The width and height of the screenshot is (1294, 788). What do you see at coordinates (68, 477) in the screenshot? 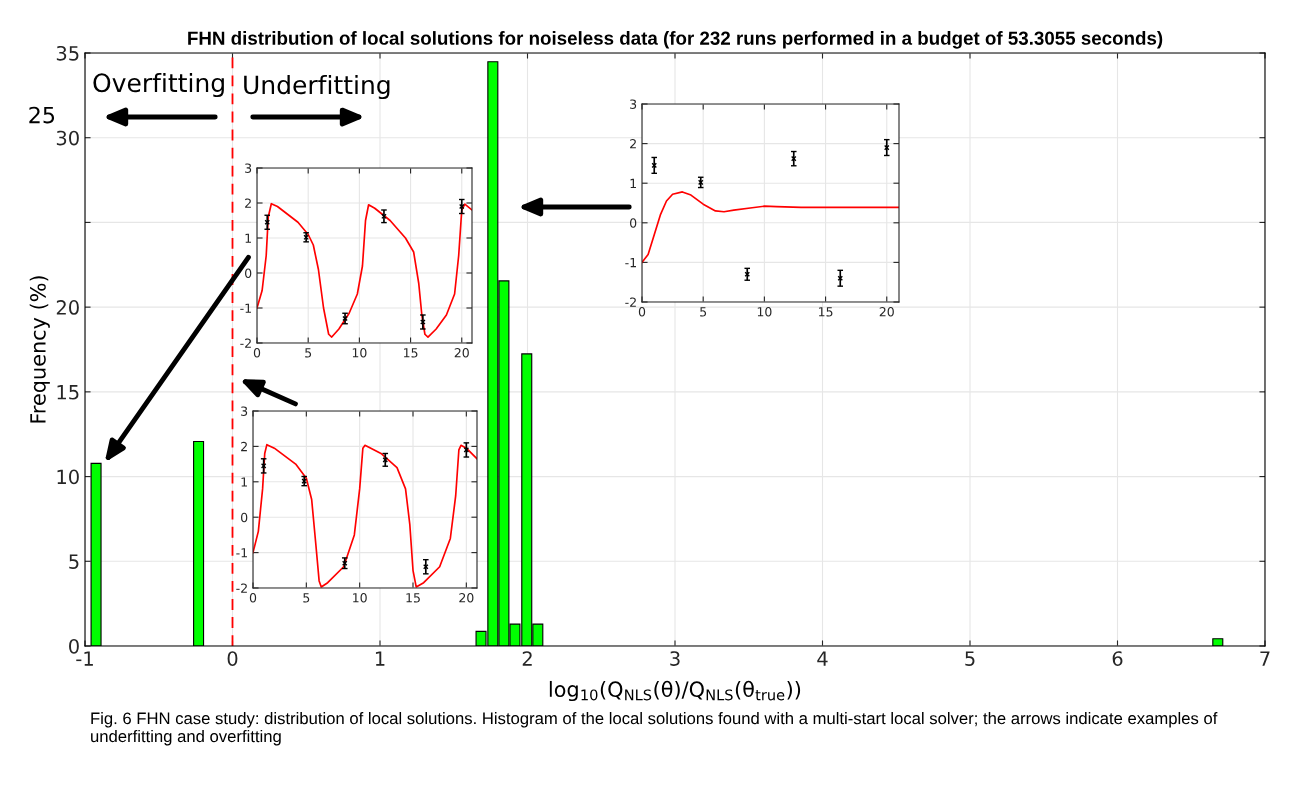
I see `y-tick-label: 10` at bounding box center [68, 477].